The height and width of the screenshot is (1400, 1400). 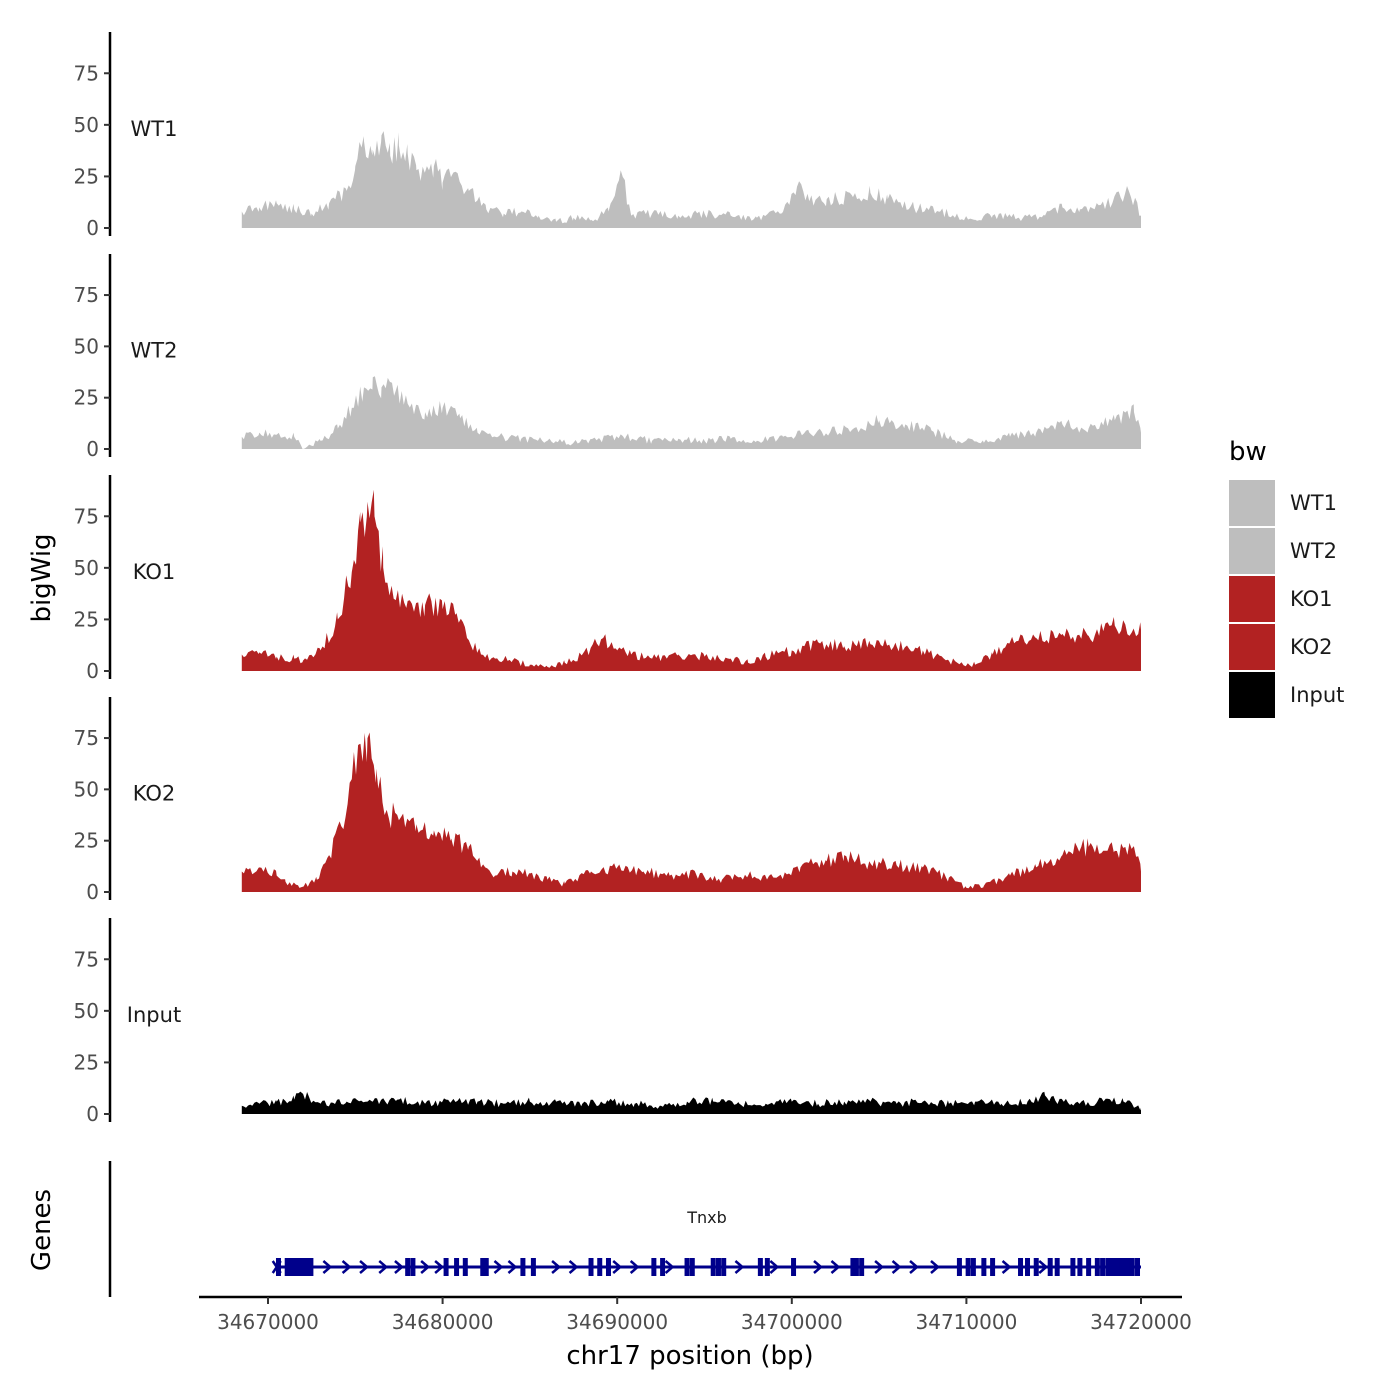 I want to click on legend-label-wt1: WT1, so click(x=1313, y=503).